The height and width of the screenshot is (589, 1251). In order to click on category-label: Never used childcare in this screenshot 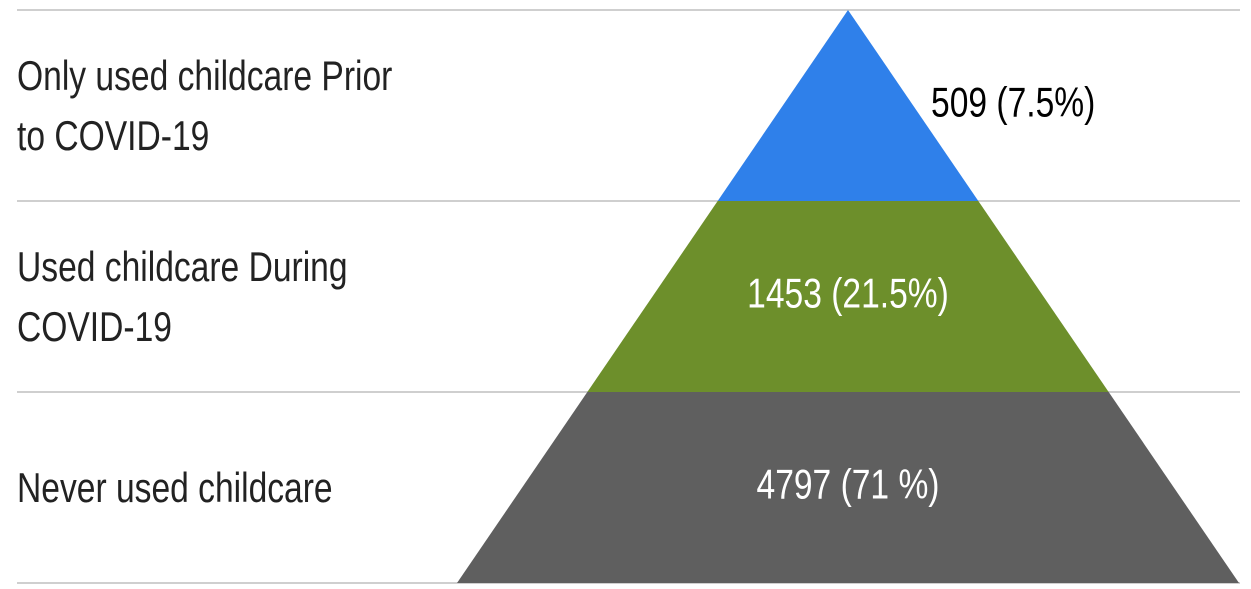, I will do `click(175, 487)`.